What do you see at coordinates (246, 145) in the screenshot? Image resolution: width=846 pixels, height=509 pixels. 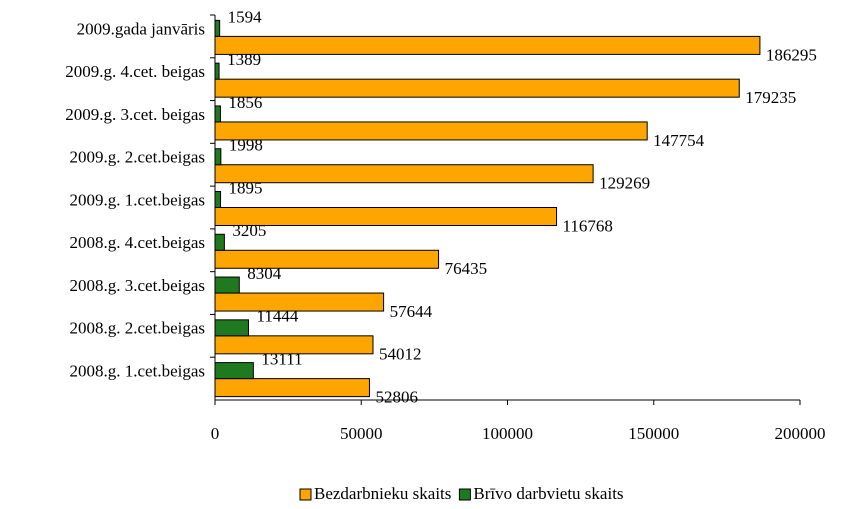 I see `data-label: 1998` at bounding box center [246, 145].